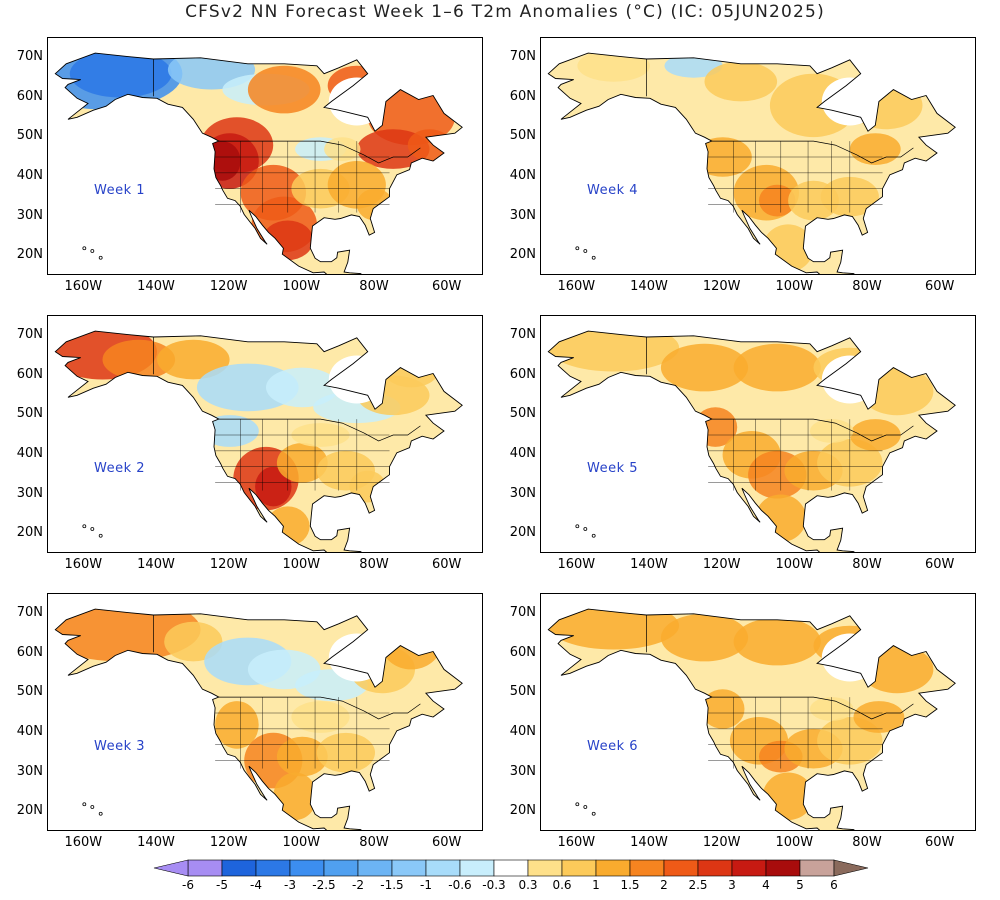 Image resolution: width=1000 pixels, height=900 pixels. I want to click on color-scale-tick-label: 1, so click(596, 885).